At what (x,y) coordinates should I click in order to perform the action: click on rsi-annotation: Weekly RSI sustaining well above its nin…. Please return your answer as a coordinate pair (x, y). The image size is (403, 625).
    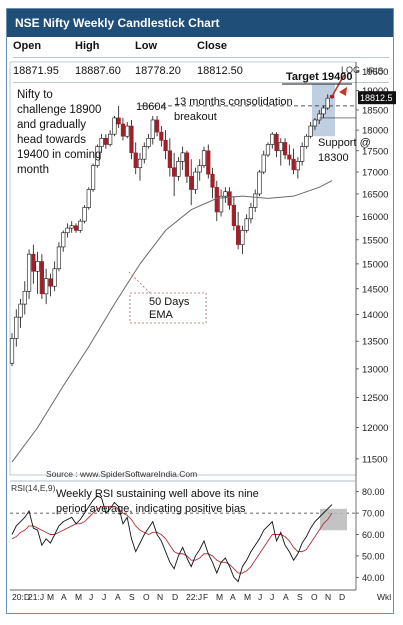
    Looking at the image, I should click on (157, 494).